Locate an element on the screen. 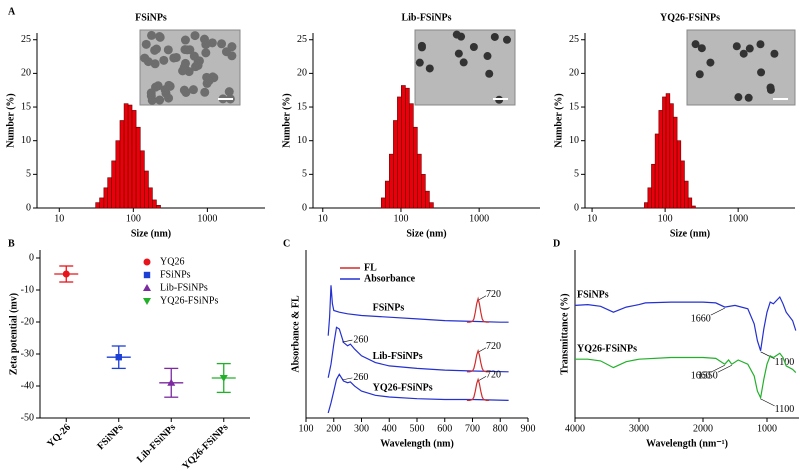 This screenshot has width=805, height=472. fl-line is located at coordinates (478, 360).